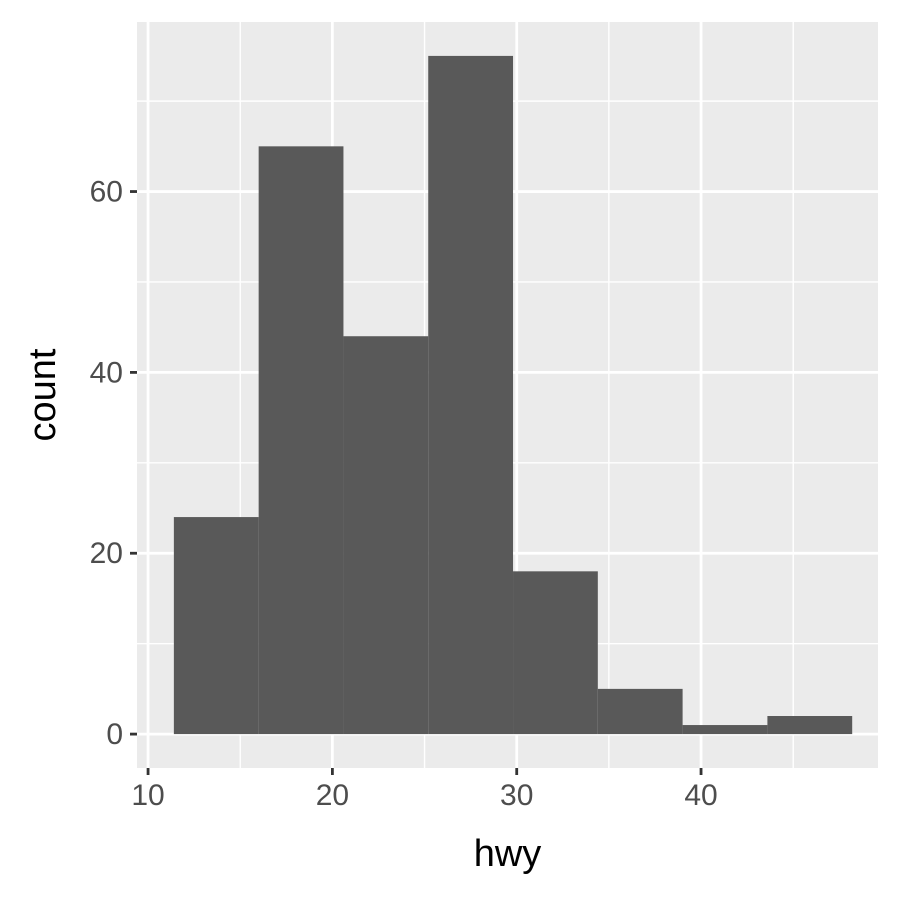  What do you see at coordinates (516, 795) in the screenshot?
I see `x-tick-label: 30` at bounding box center [516, 795].